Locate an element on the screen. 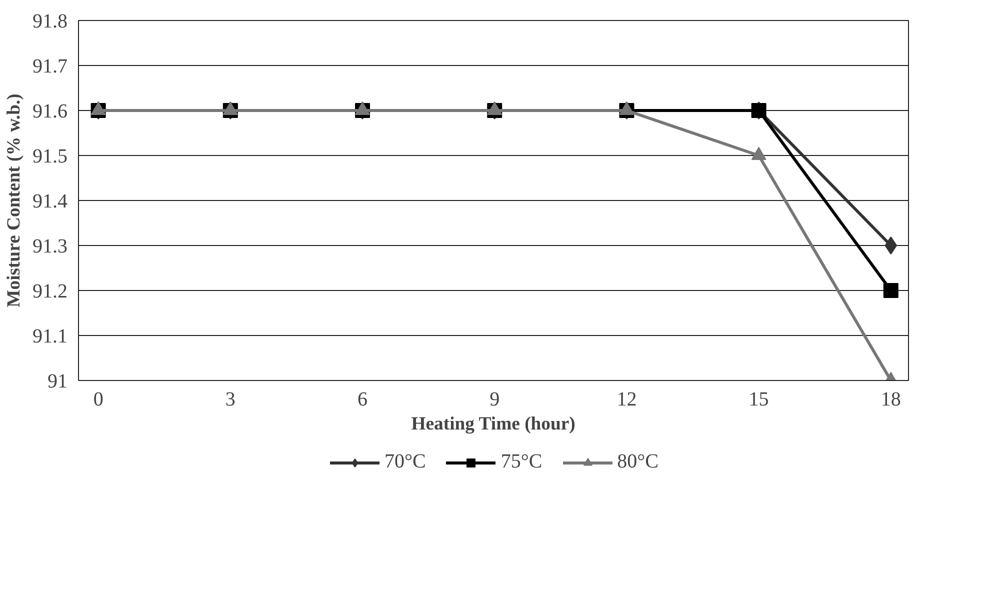  y-tick-label: 91.2 is located at coordinates (50, 291).